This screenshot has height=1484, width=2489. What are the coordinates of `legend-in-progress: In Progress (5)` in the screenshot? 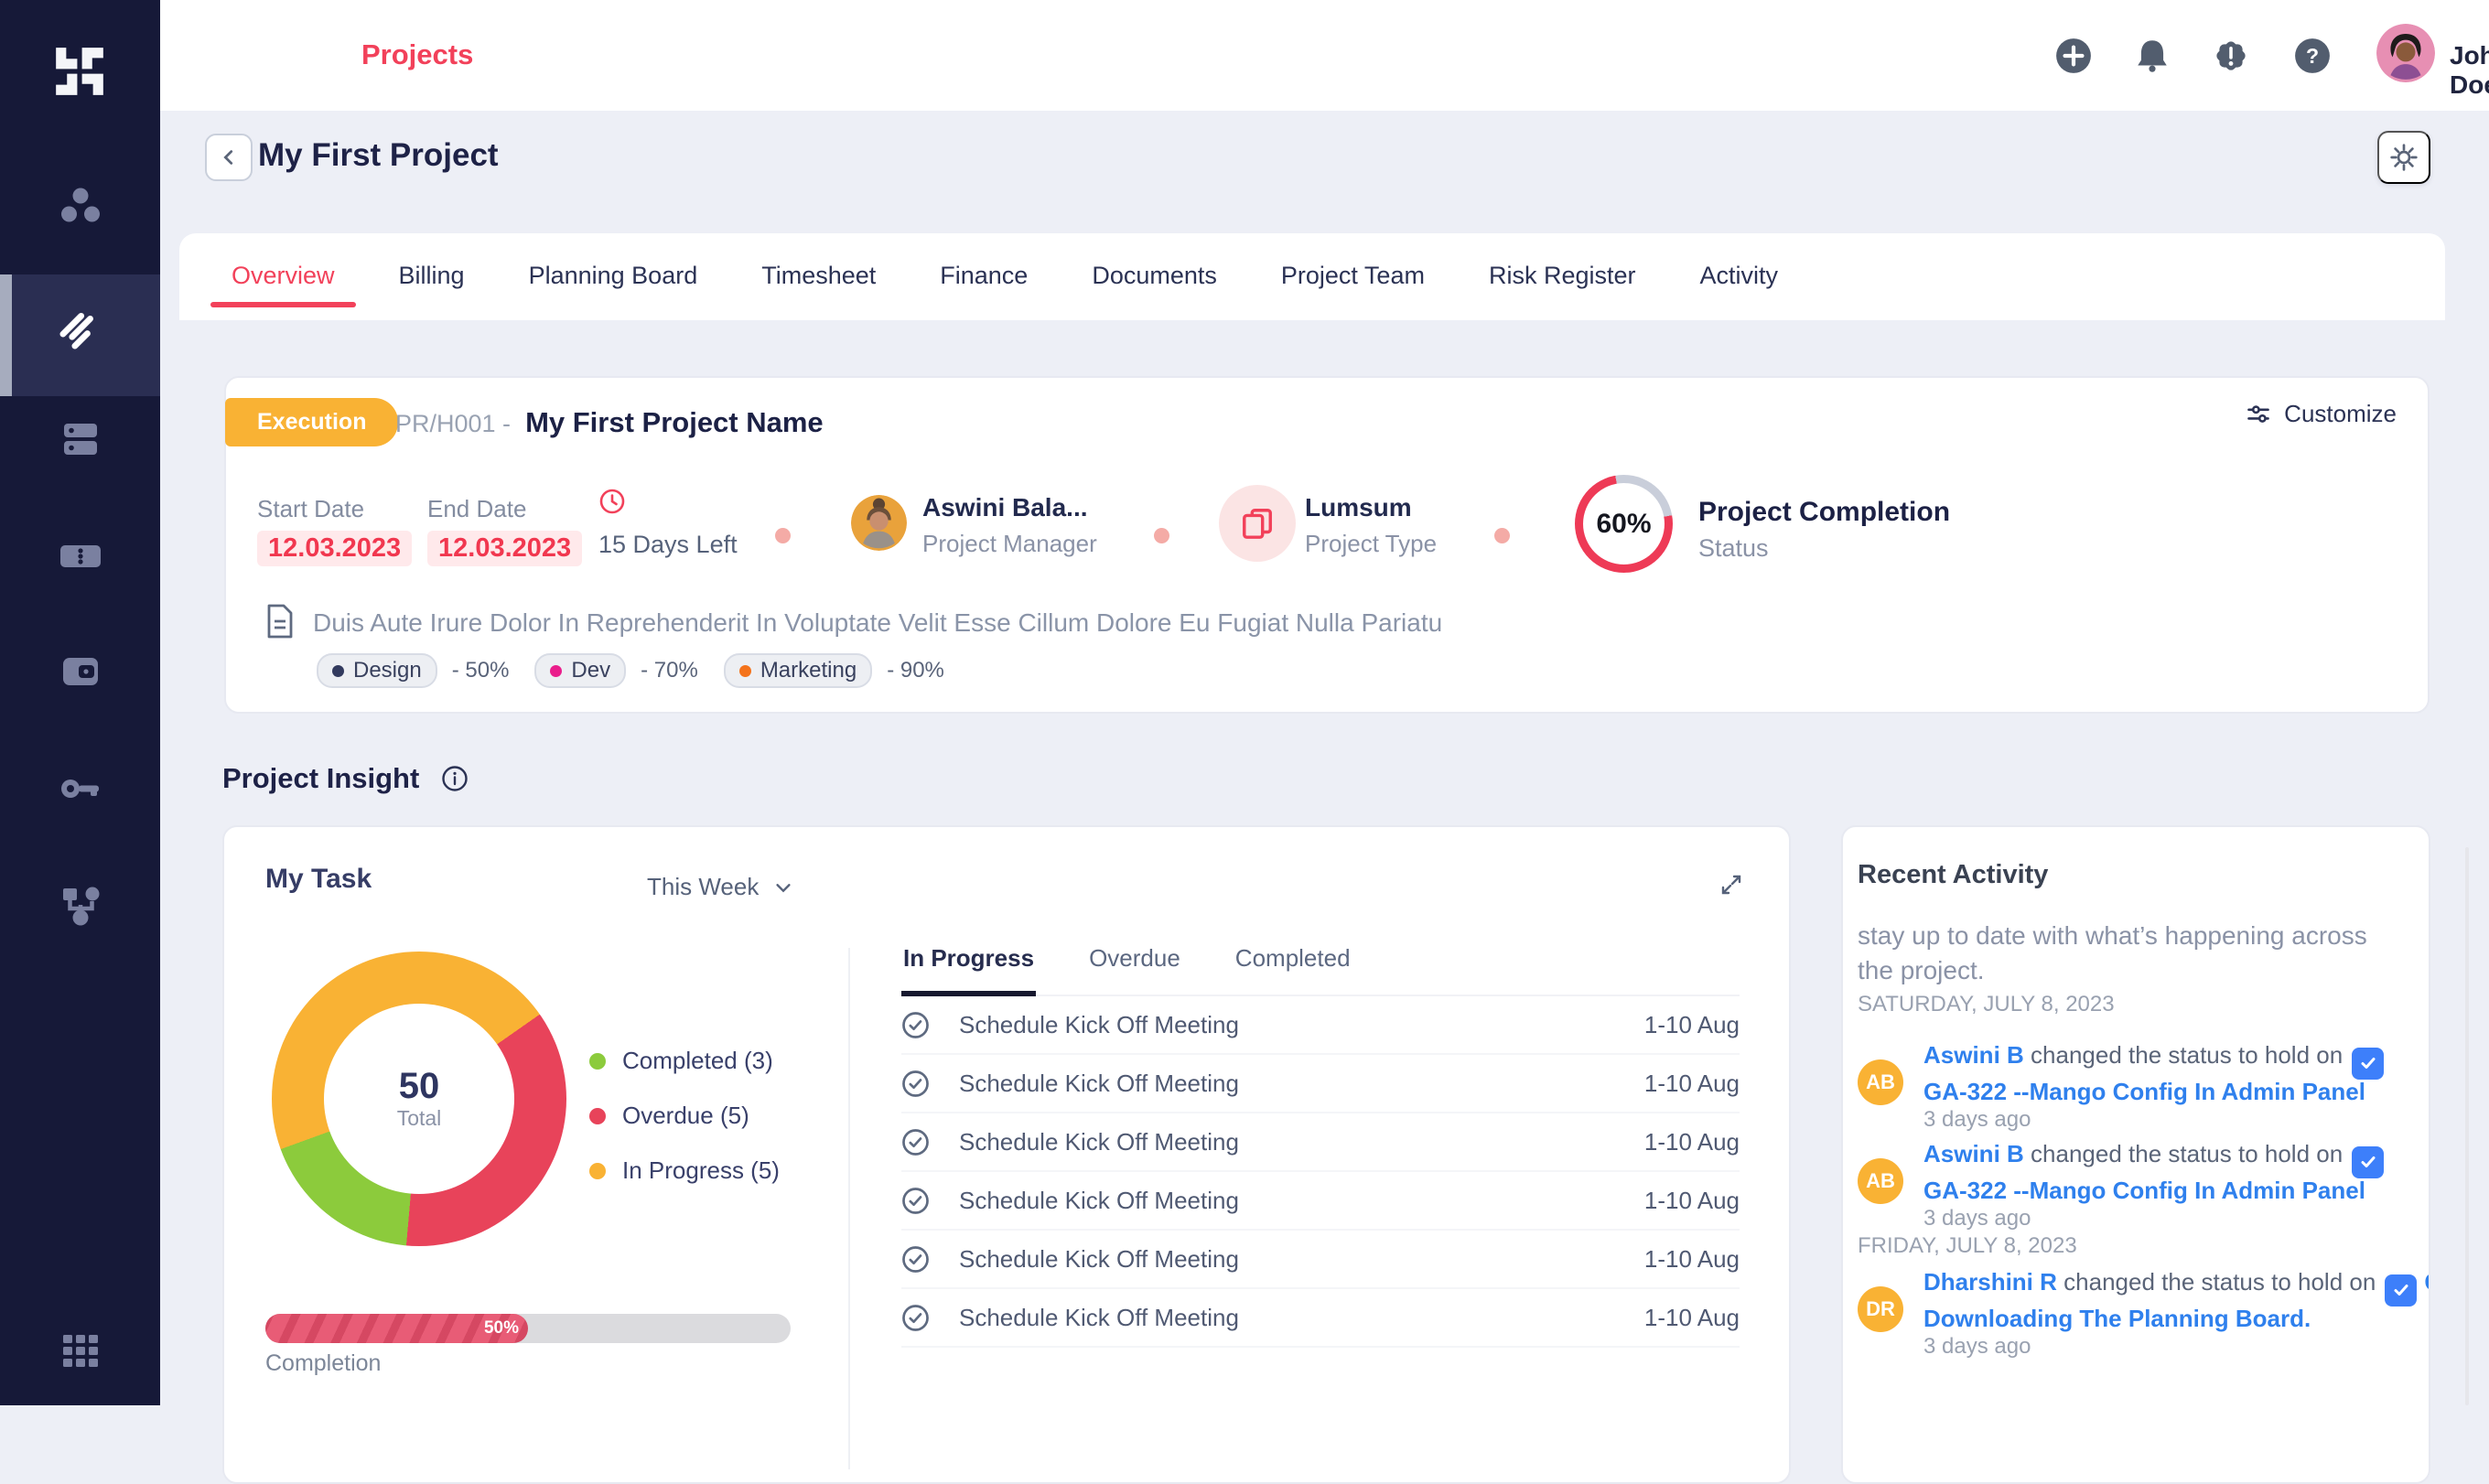 It's located at (684, 1170).